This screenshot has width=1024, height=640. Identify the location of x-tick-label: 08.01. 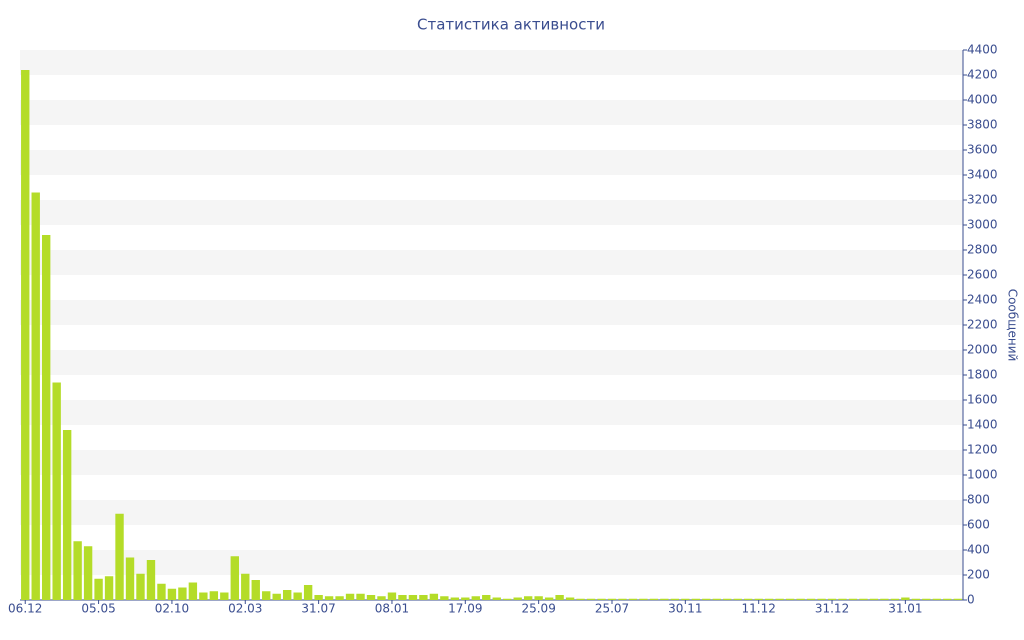
(392, 609).